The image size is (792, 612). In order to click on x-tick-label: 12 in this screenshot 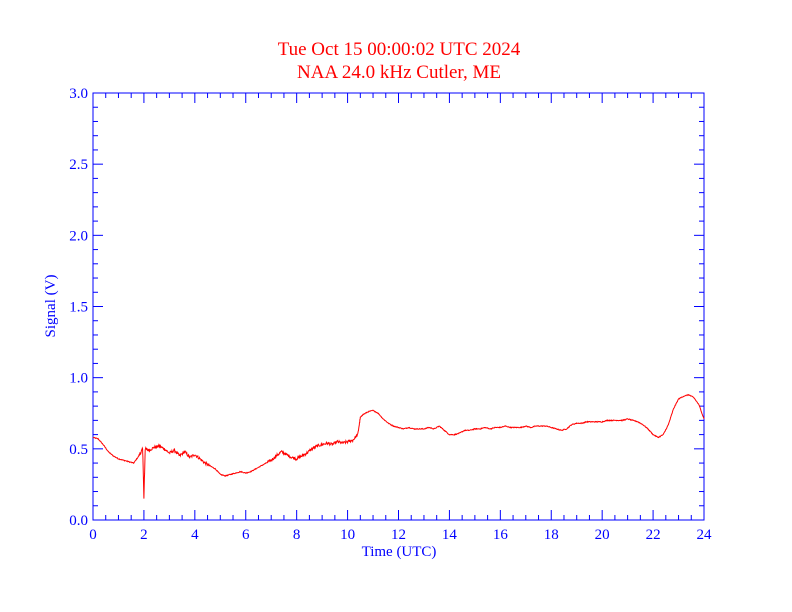, I will do `click(398, 535)`.